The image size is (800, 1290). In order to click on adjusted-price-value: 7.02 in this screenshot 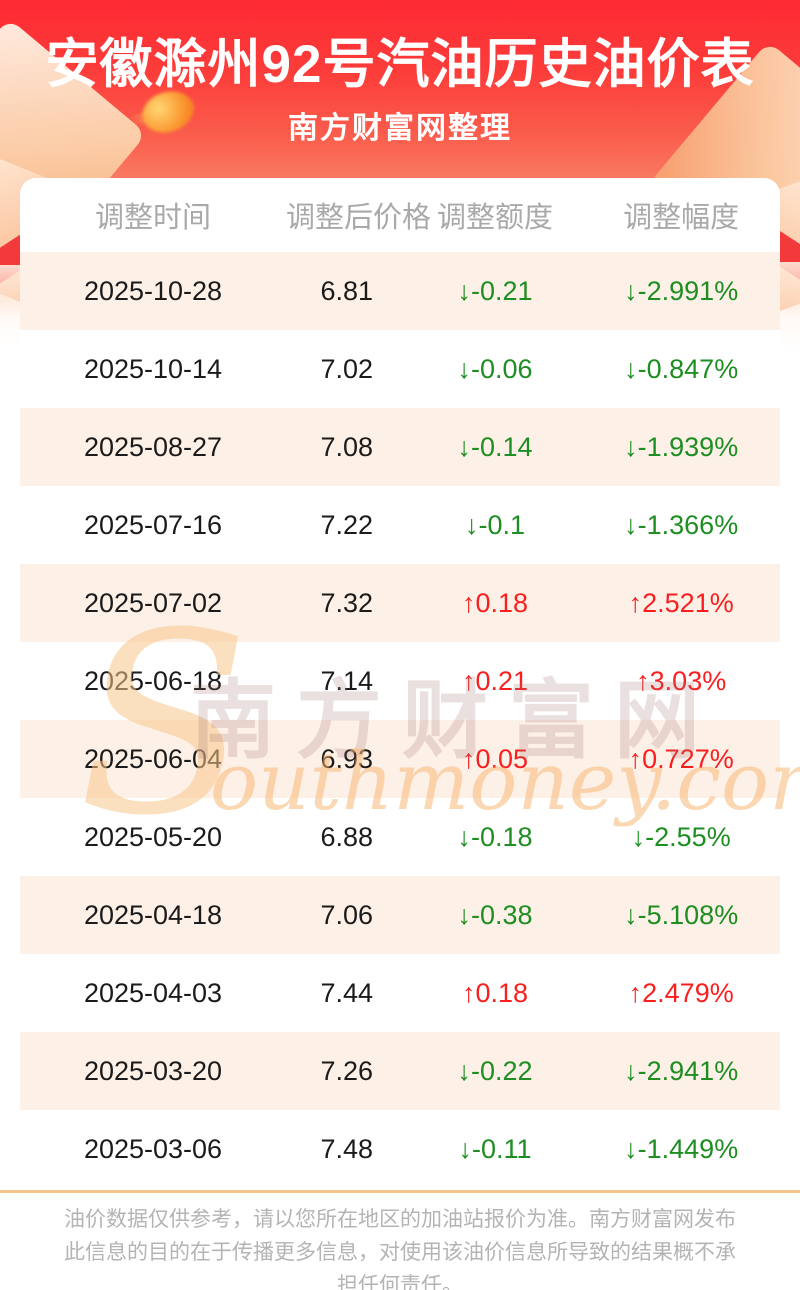, I will do `click(347, 368)`.